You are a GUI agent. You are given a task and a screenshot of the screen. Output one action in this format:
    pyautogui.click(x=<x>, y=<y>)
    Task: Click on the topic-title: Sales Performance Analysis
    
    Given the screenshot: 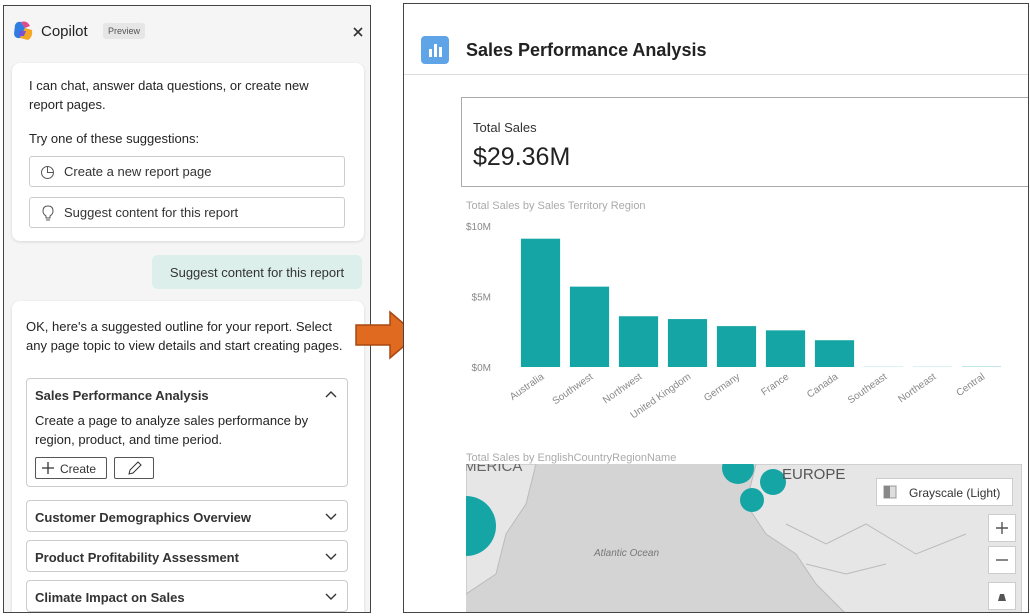 What is the action you would take?
    pyautogui.click(x=122, y=395)
    